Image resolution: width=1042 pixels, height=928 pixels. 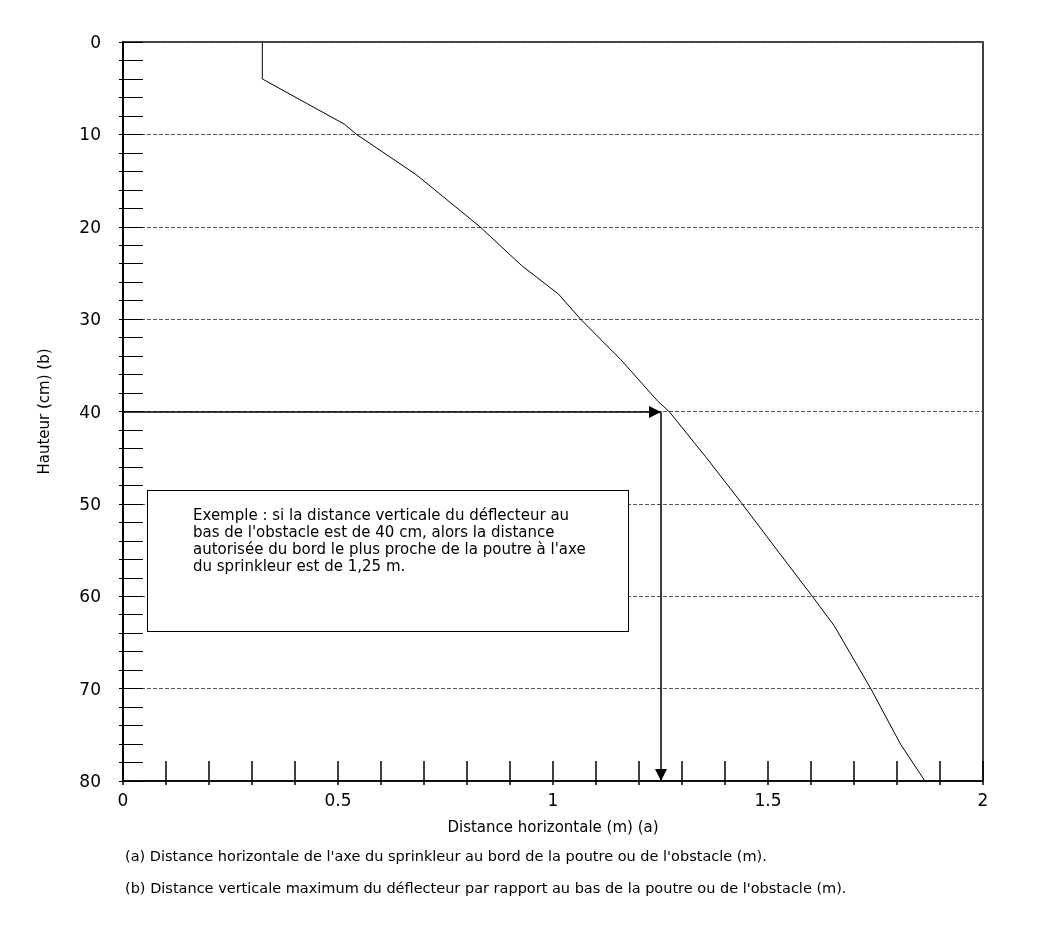 What do you see at coordinates (338, 799) in the screenshot?
I see `x-tick-label: 0.5` at bounding box center [338, 799].